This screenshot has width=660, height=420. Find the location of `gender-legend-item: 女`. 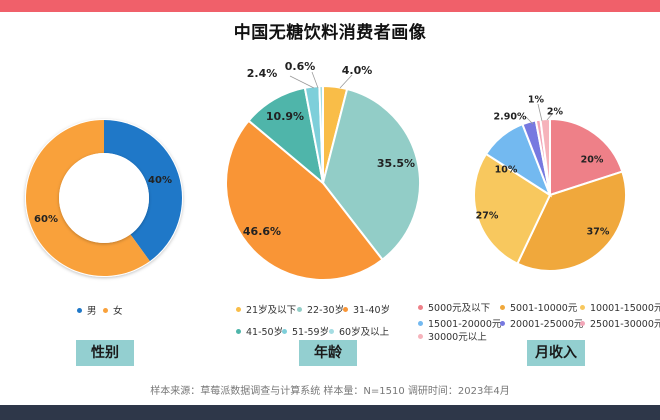

gender-legend-item: 女 is located at coordinates (113, 310).